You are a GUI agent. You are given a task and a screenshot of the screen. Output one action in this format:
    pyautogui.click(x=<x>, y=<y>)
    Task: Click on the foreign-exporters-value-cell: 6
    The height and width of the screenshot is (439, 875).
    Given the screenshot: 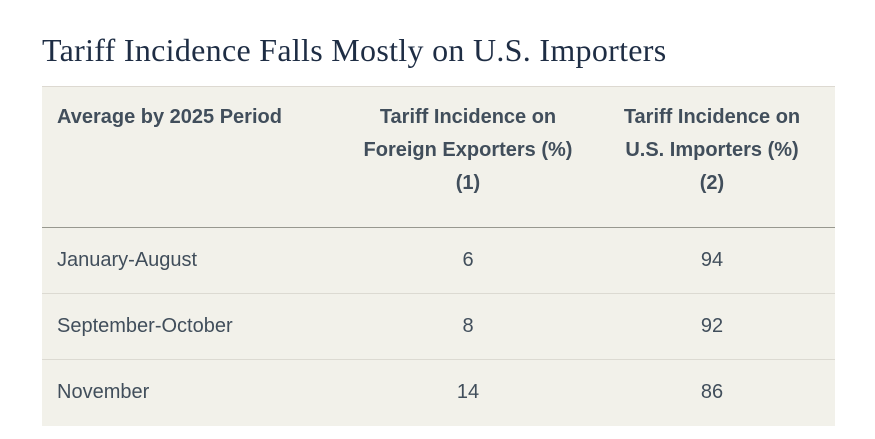 What is the action you would take?
    pyautogui.click(x=468, y=260)
    